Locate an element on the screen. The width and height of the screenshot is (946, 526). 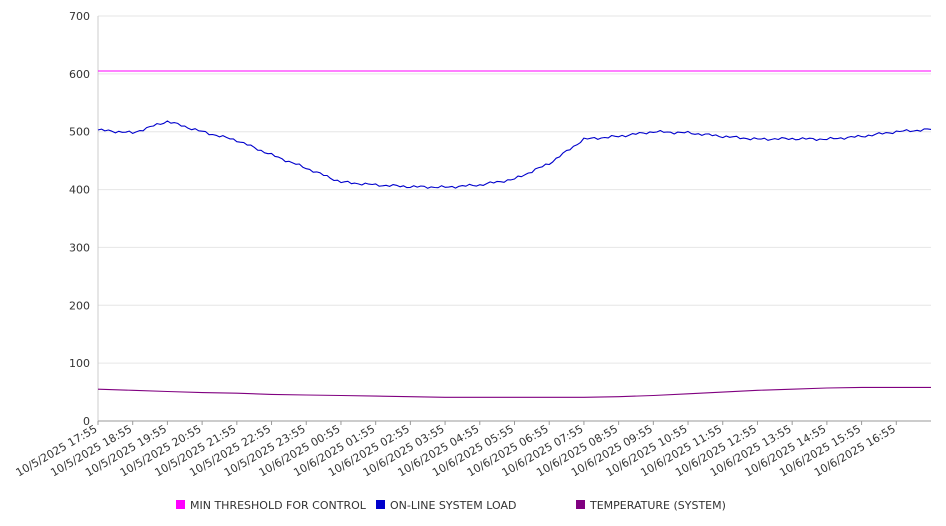
y-tick-label: 200 is located at coordinates (79, 305).